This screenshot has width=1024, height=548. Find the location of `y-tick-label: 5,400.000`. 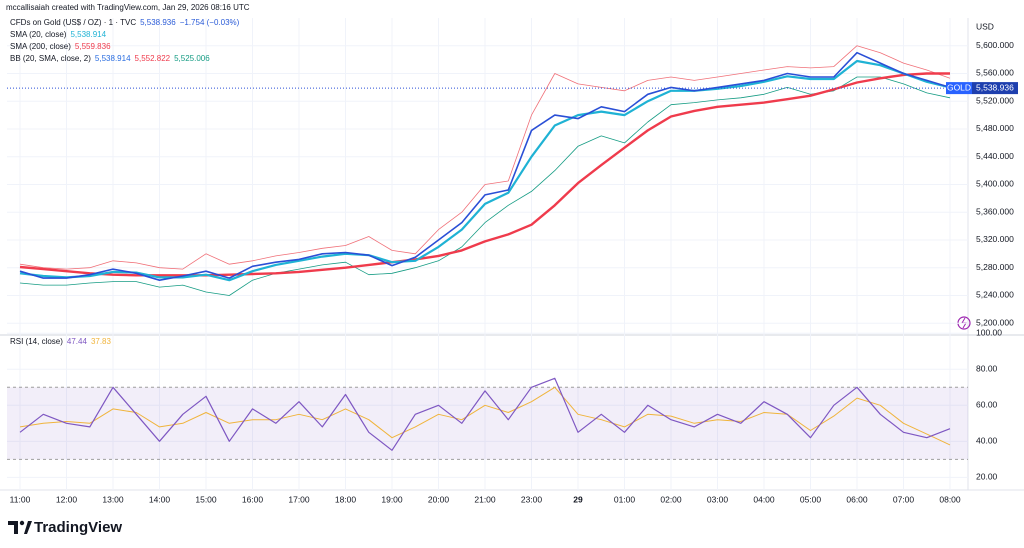

y-tick-label: 5,400.000 is located at coordinates (995, 184).